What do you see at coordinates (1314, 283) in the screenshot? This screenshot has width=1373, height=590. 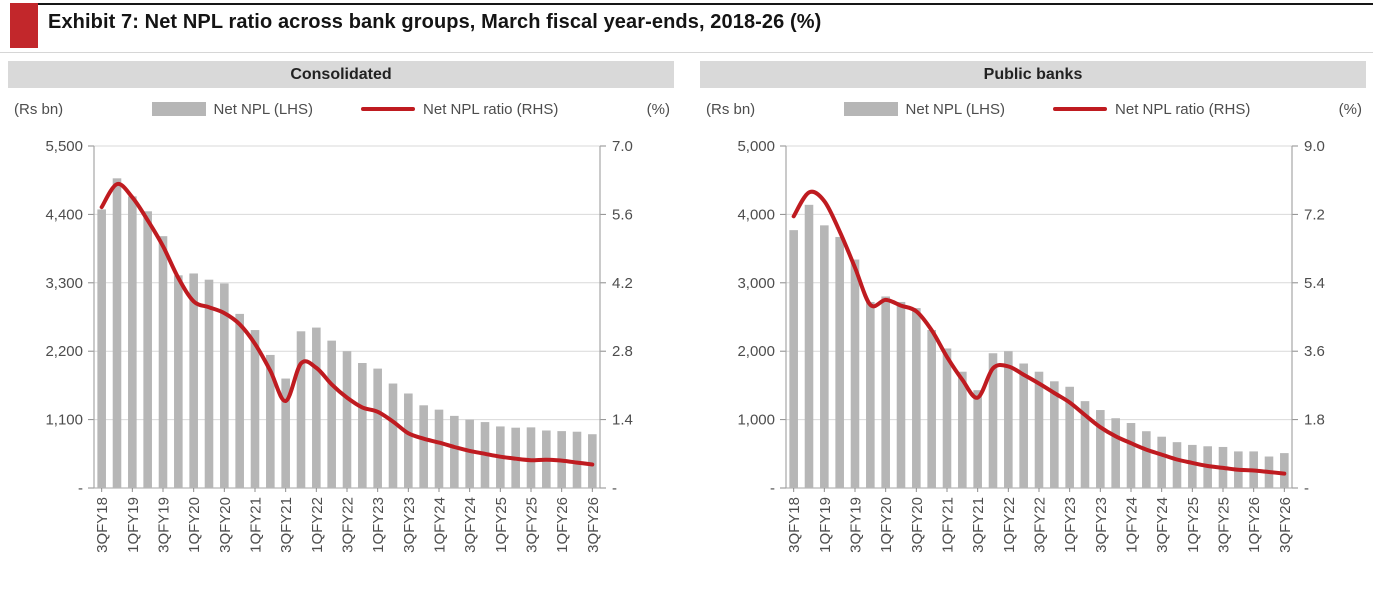 I see `right-axis-tick-label: 5.4` at bounding box center [1314, 283].